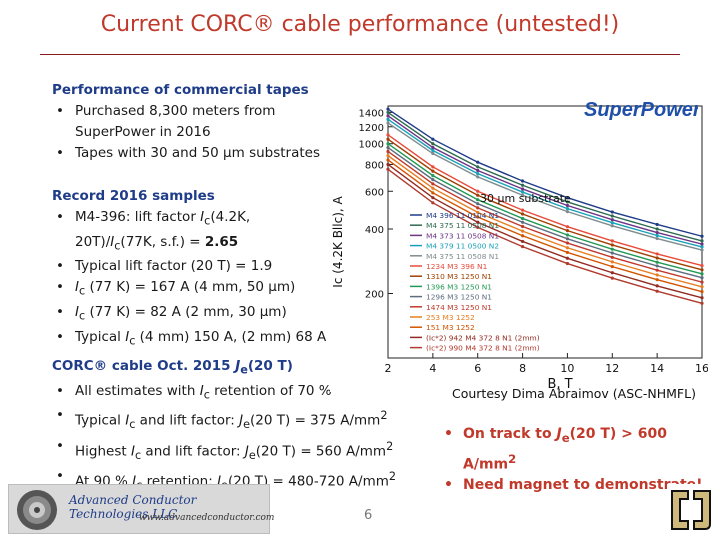  What do you see at coordinates (462, 215) in the screenshot?
I see `legend-entry: M4 396 11 0104 N1` at bounding box center [462, 215].